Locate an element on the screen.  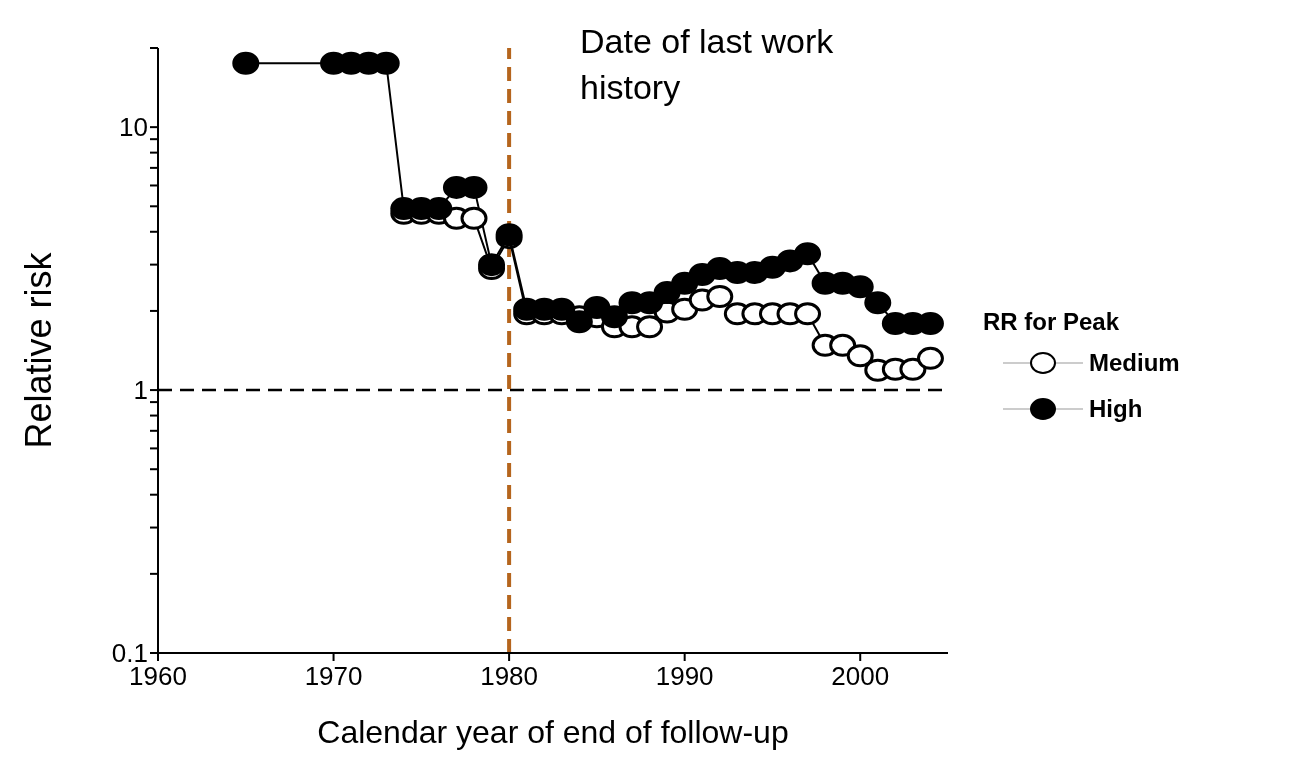
y-tick-label: 10 is located at coordinates (133, 127).